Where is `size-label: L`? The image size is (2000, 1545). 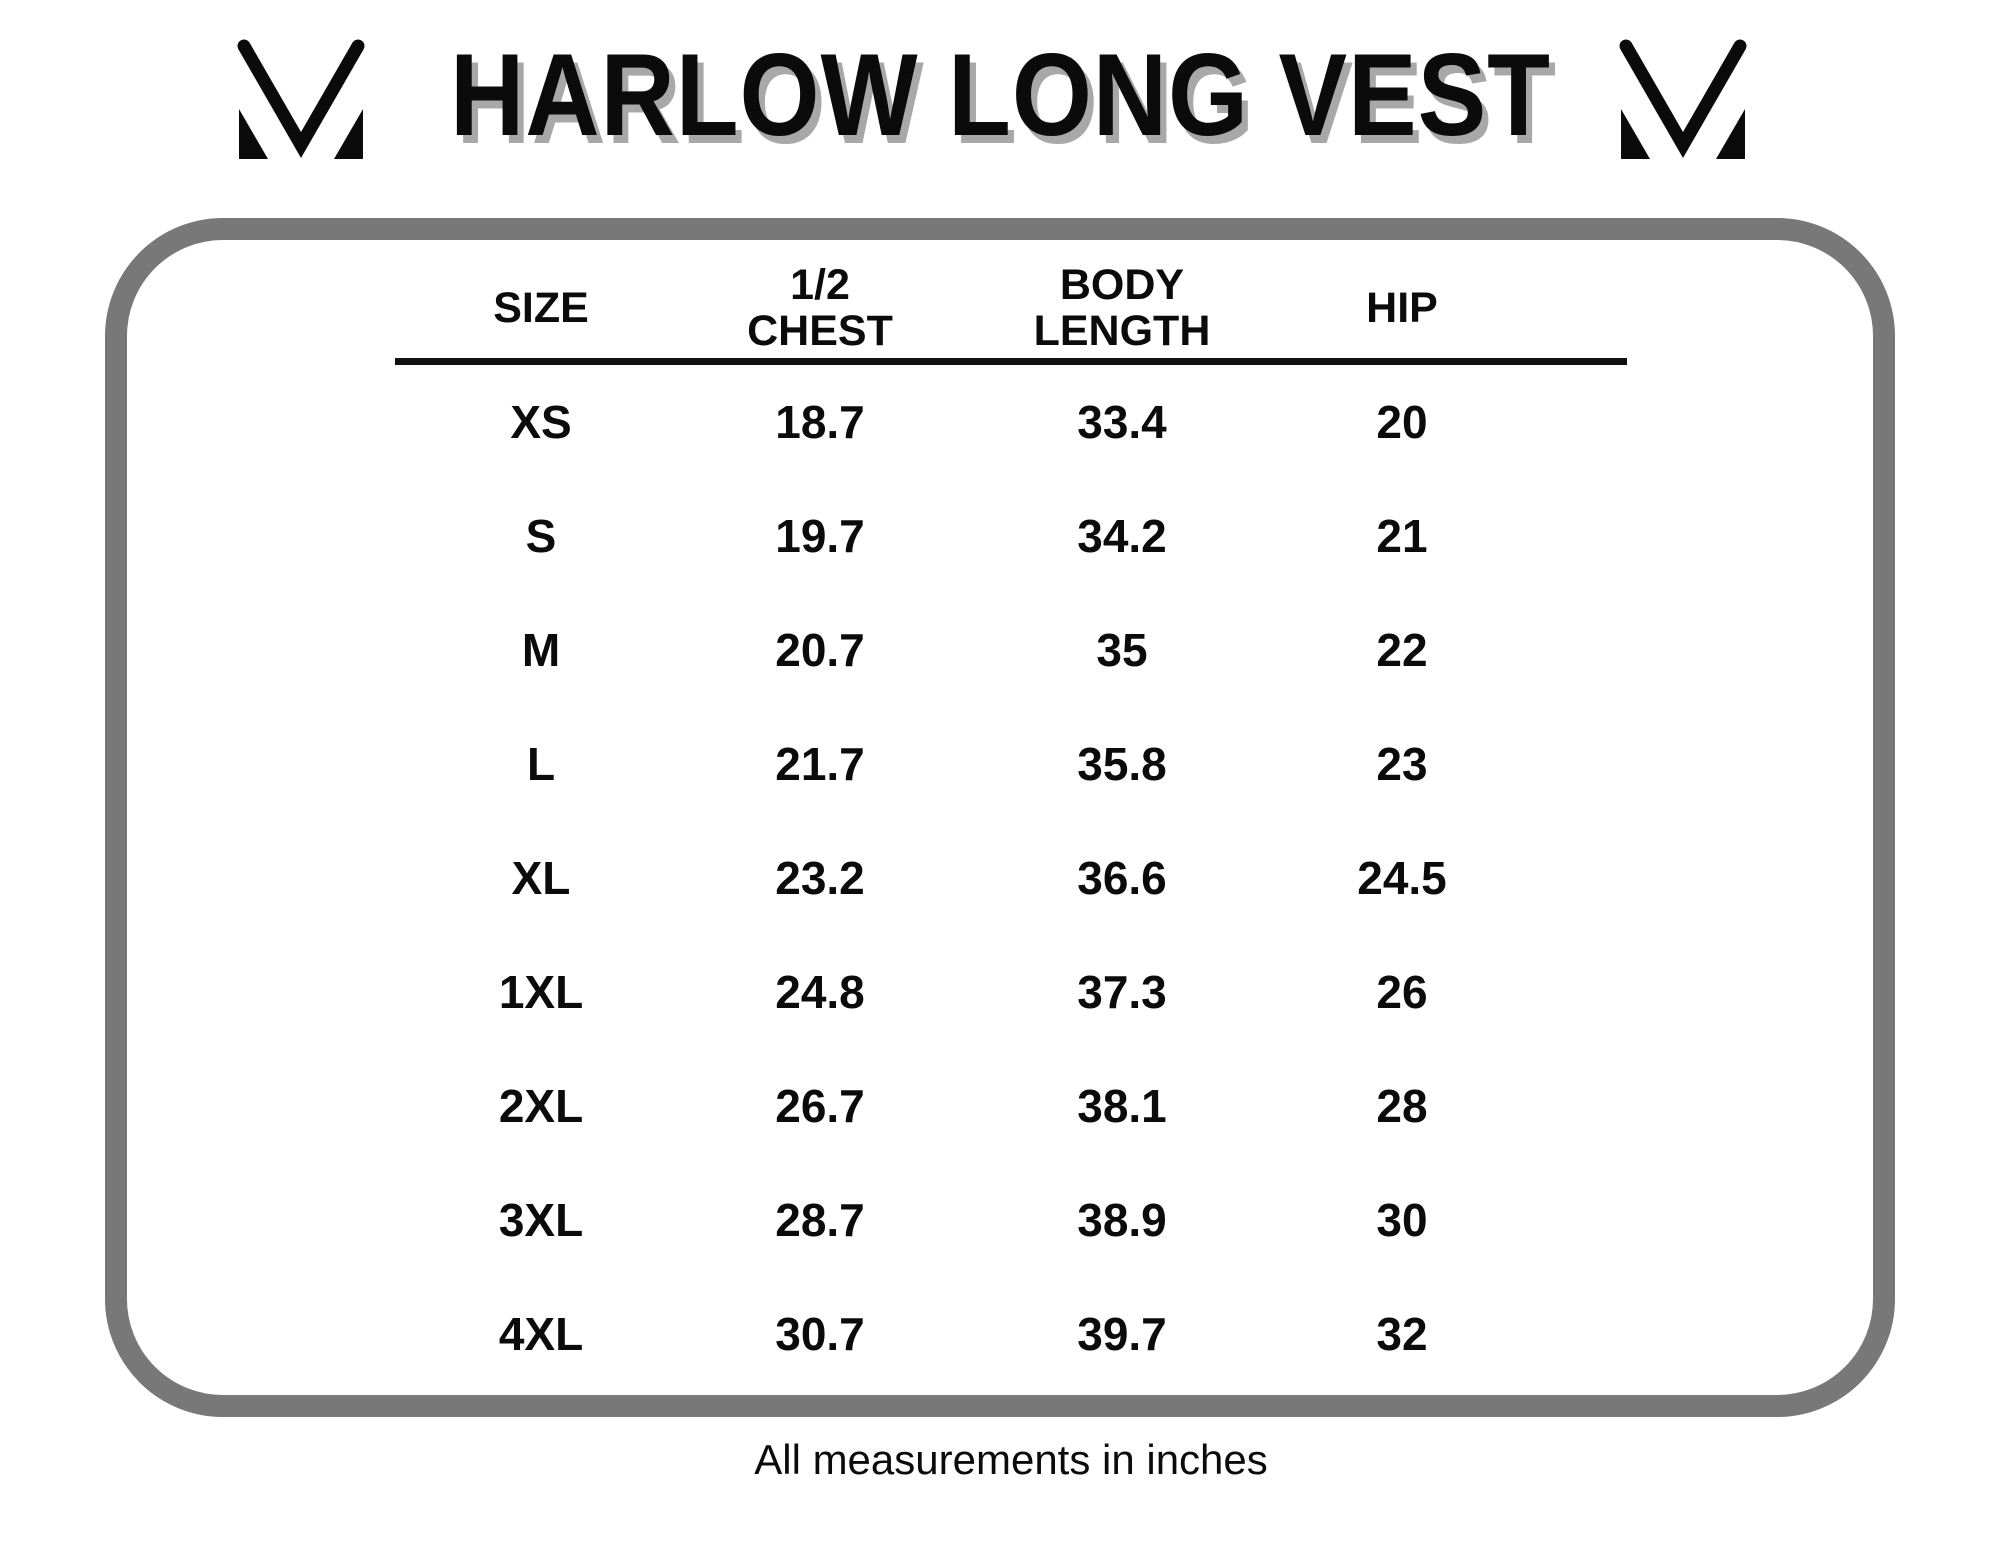
size-label: L is located at coordinates (541, 763).